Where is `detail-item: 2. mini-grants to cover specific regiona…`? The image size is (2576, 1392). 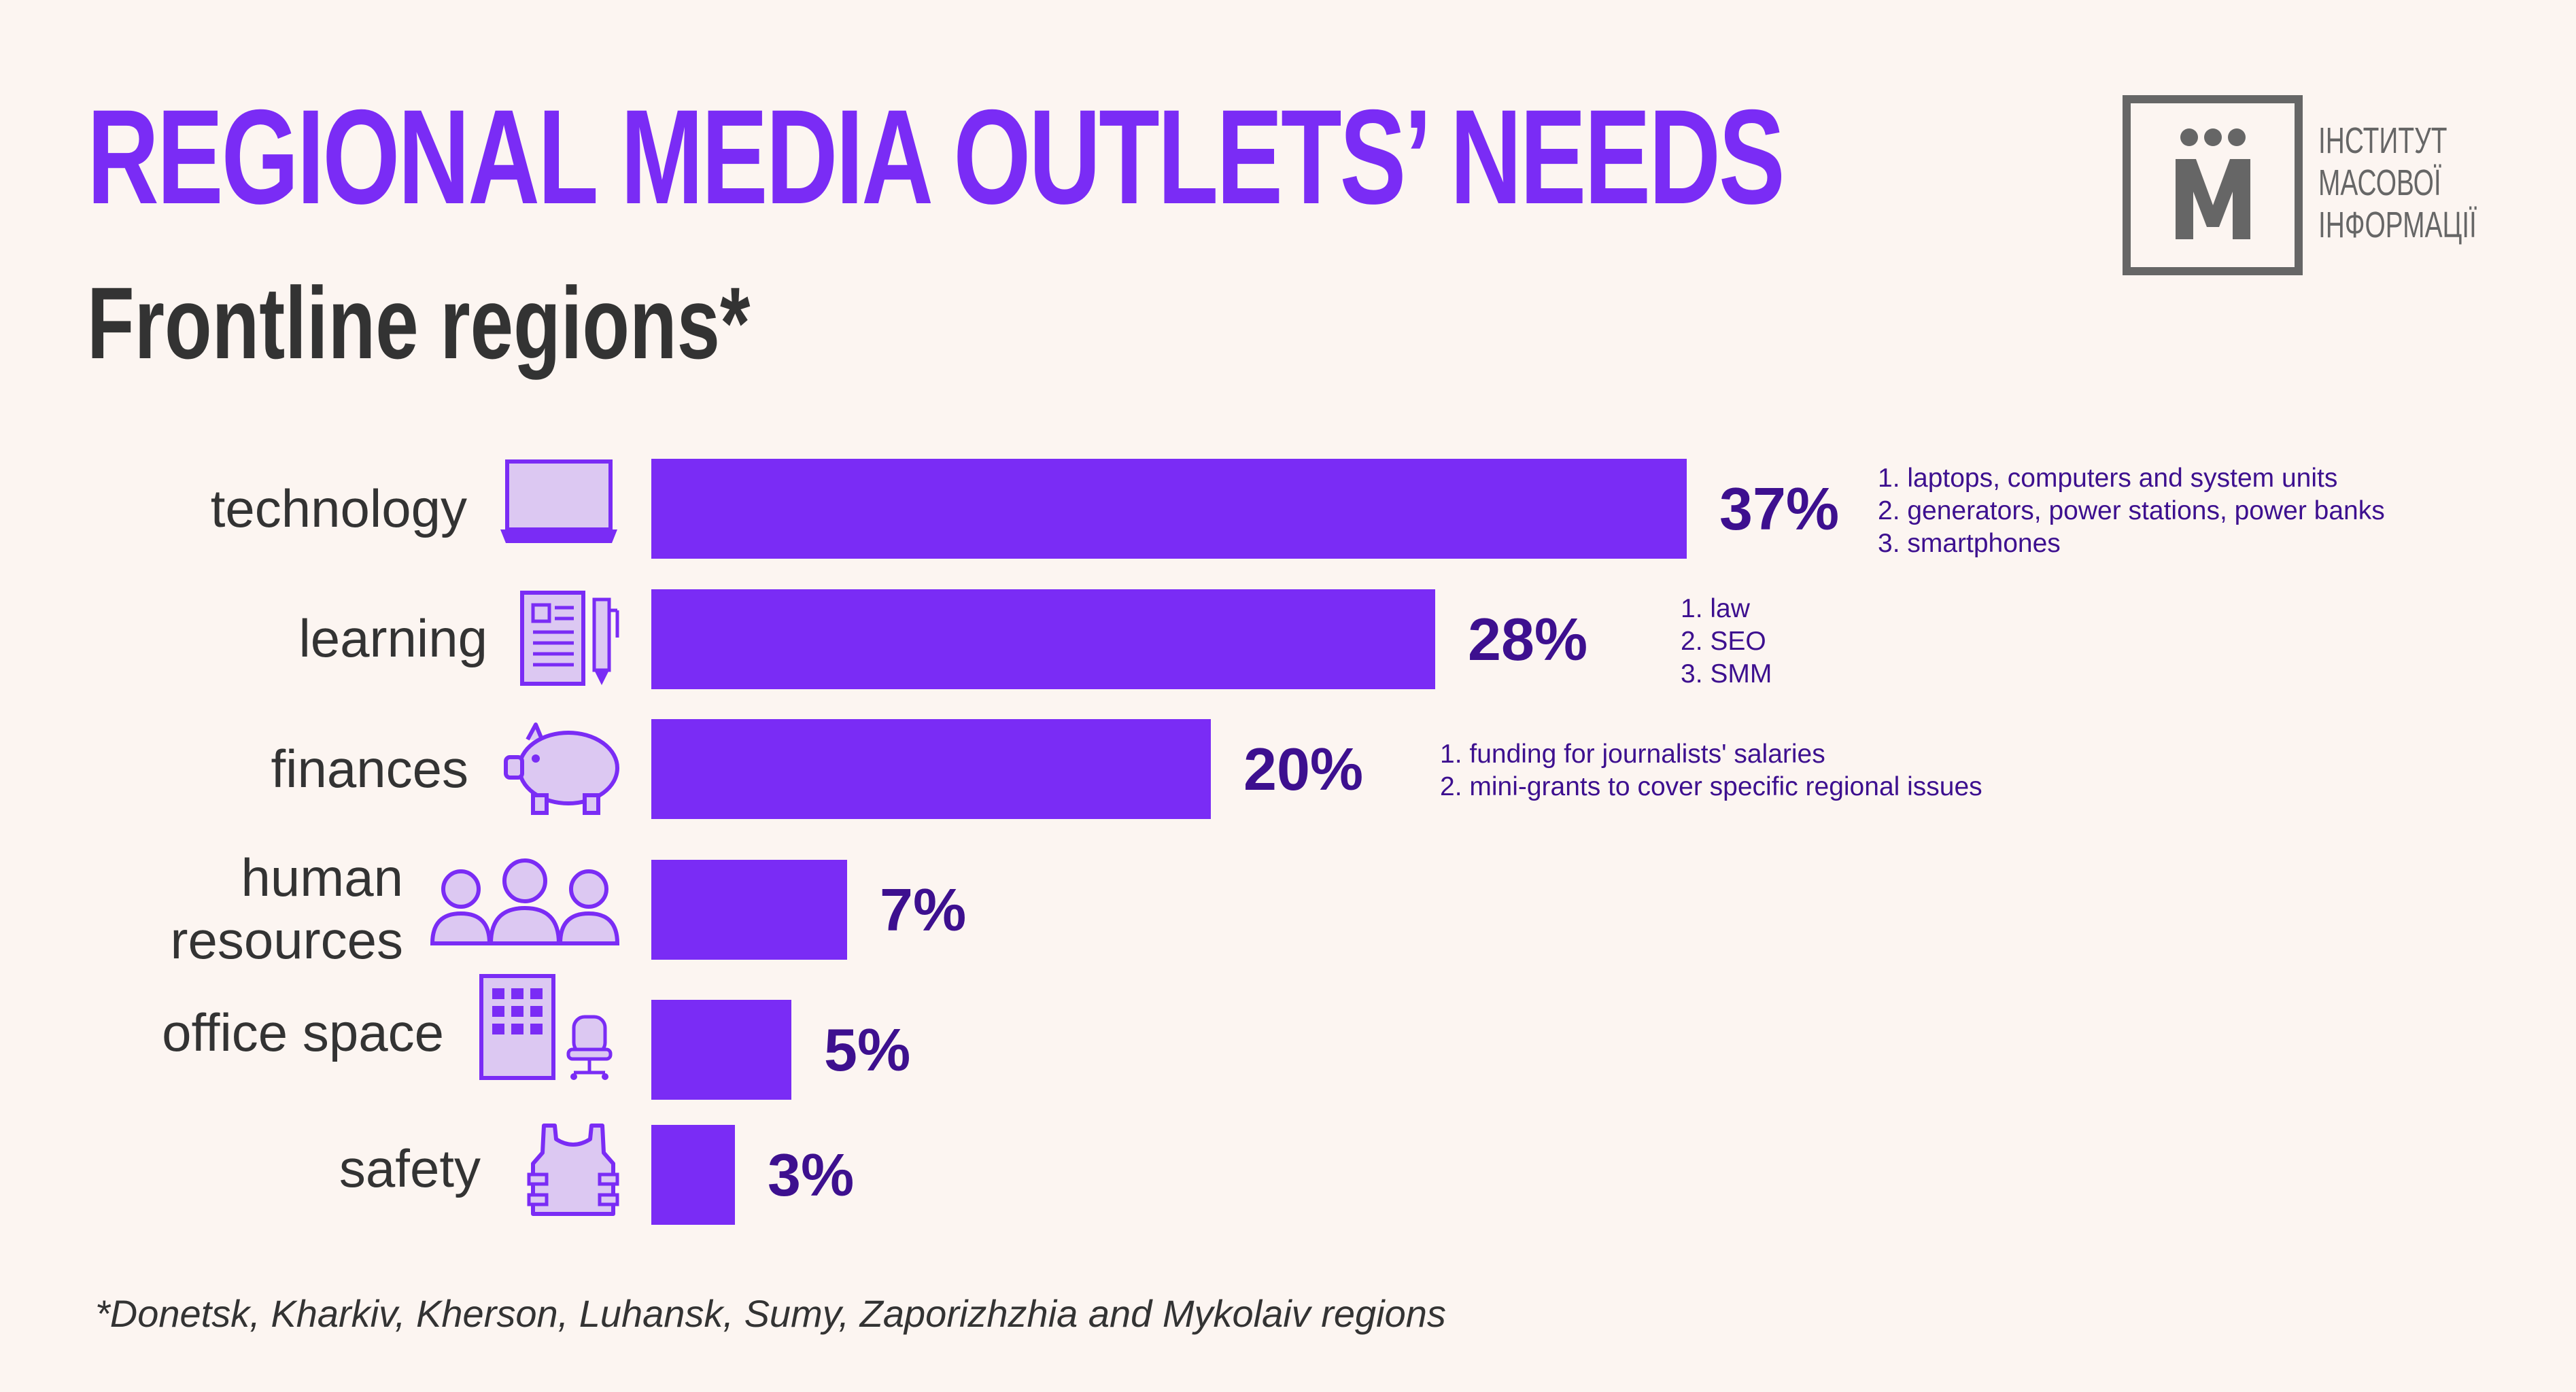 detail-item: 2. mini-grants to cover specific regiona… is located at coordinates (1711, 786).